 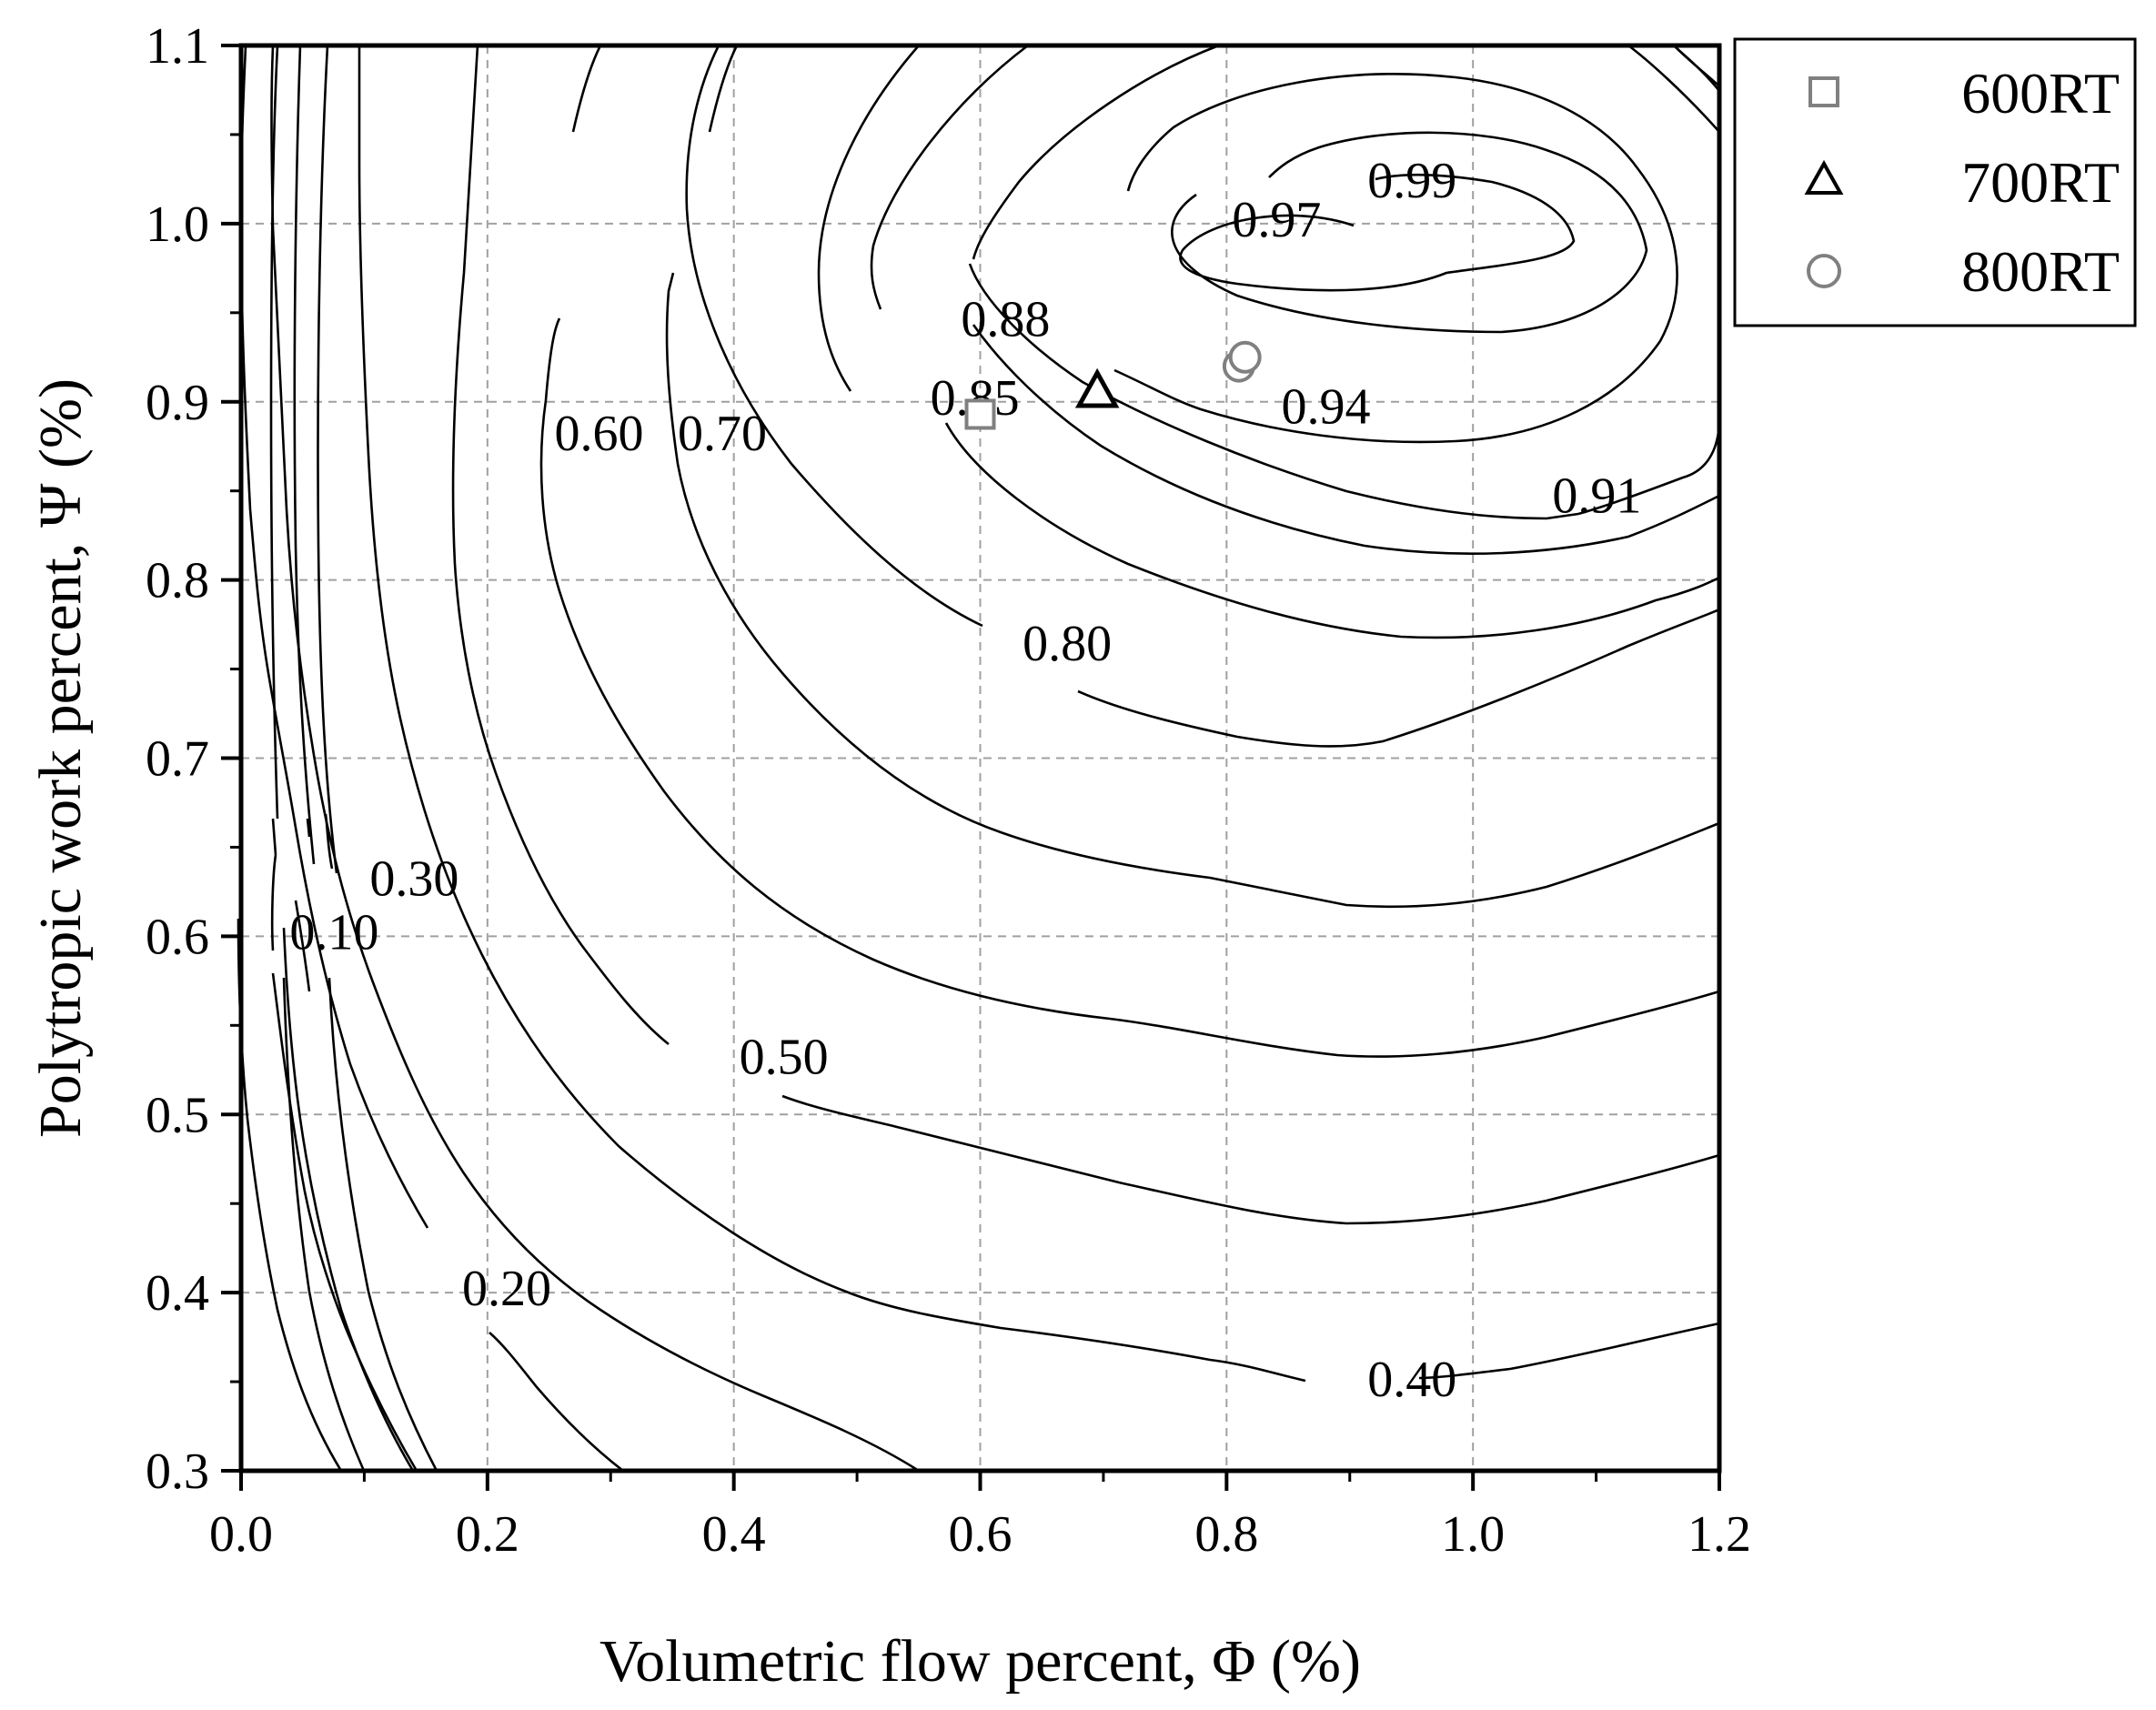 I want to click on y-tick-label-6: 0.9, so click(x=177, y=403).